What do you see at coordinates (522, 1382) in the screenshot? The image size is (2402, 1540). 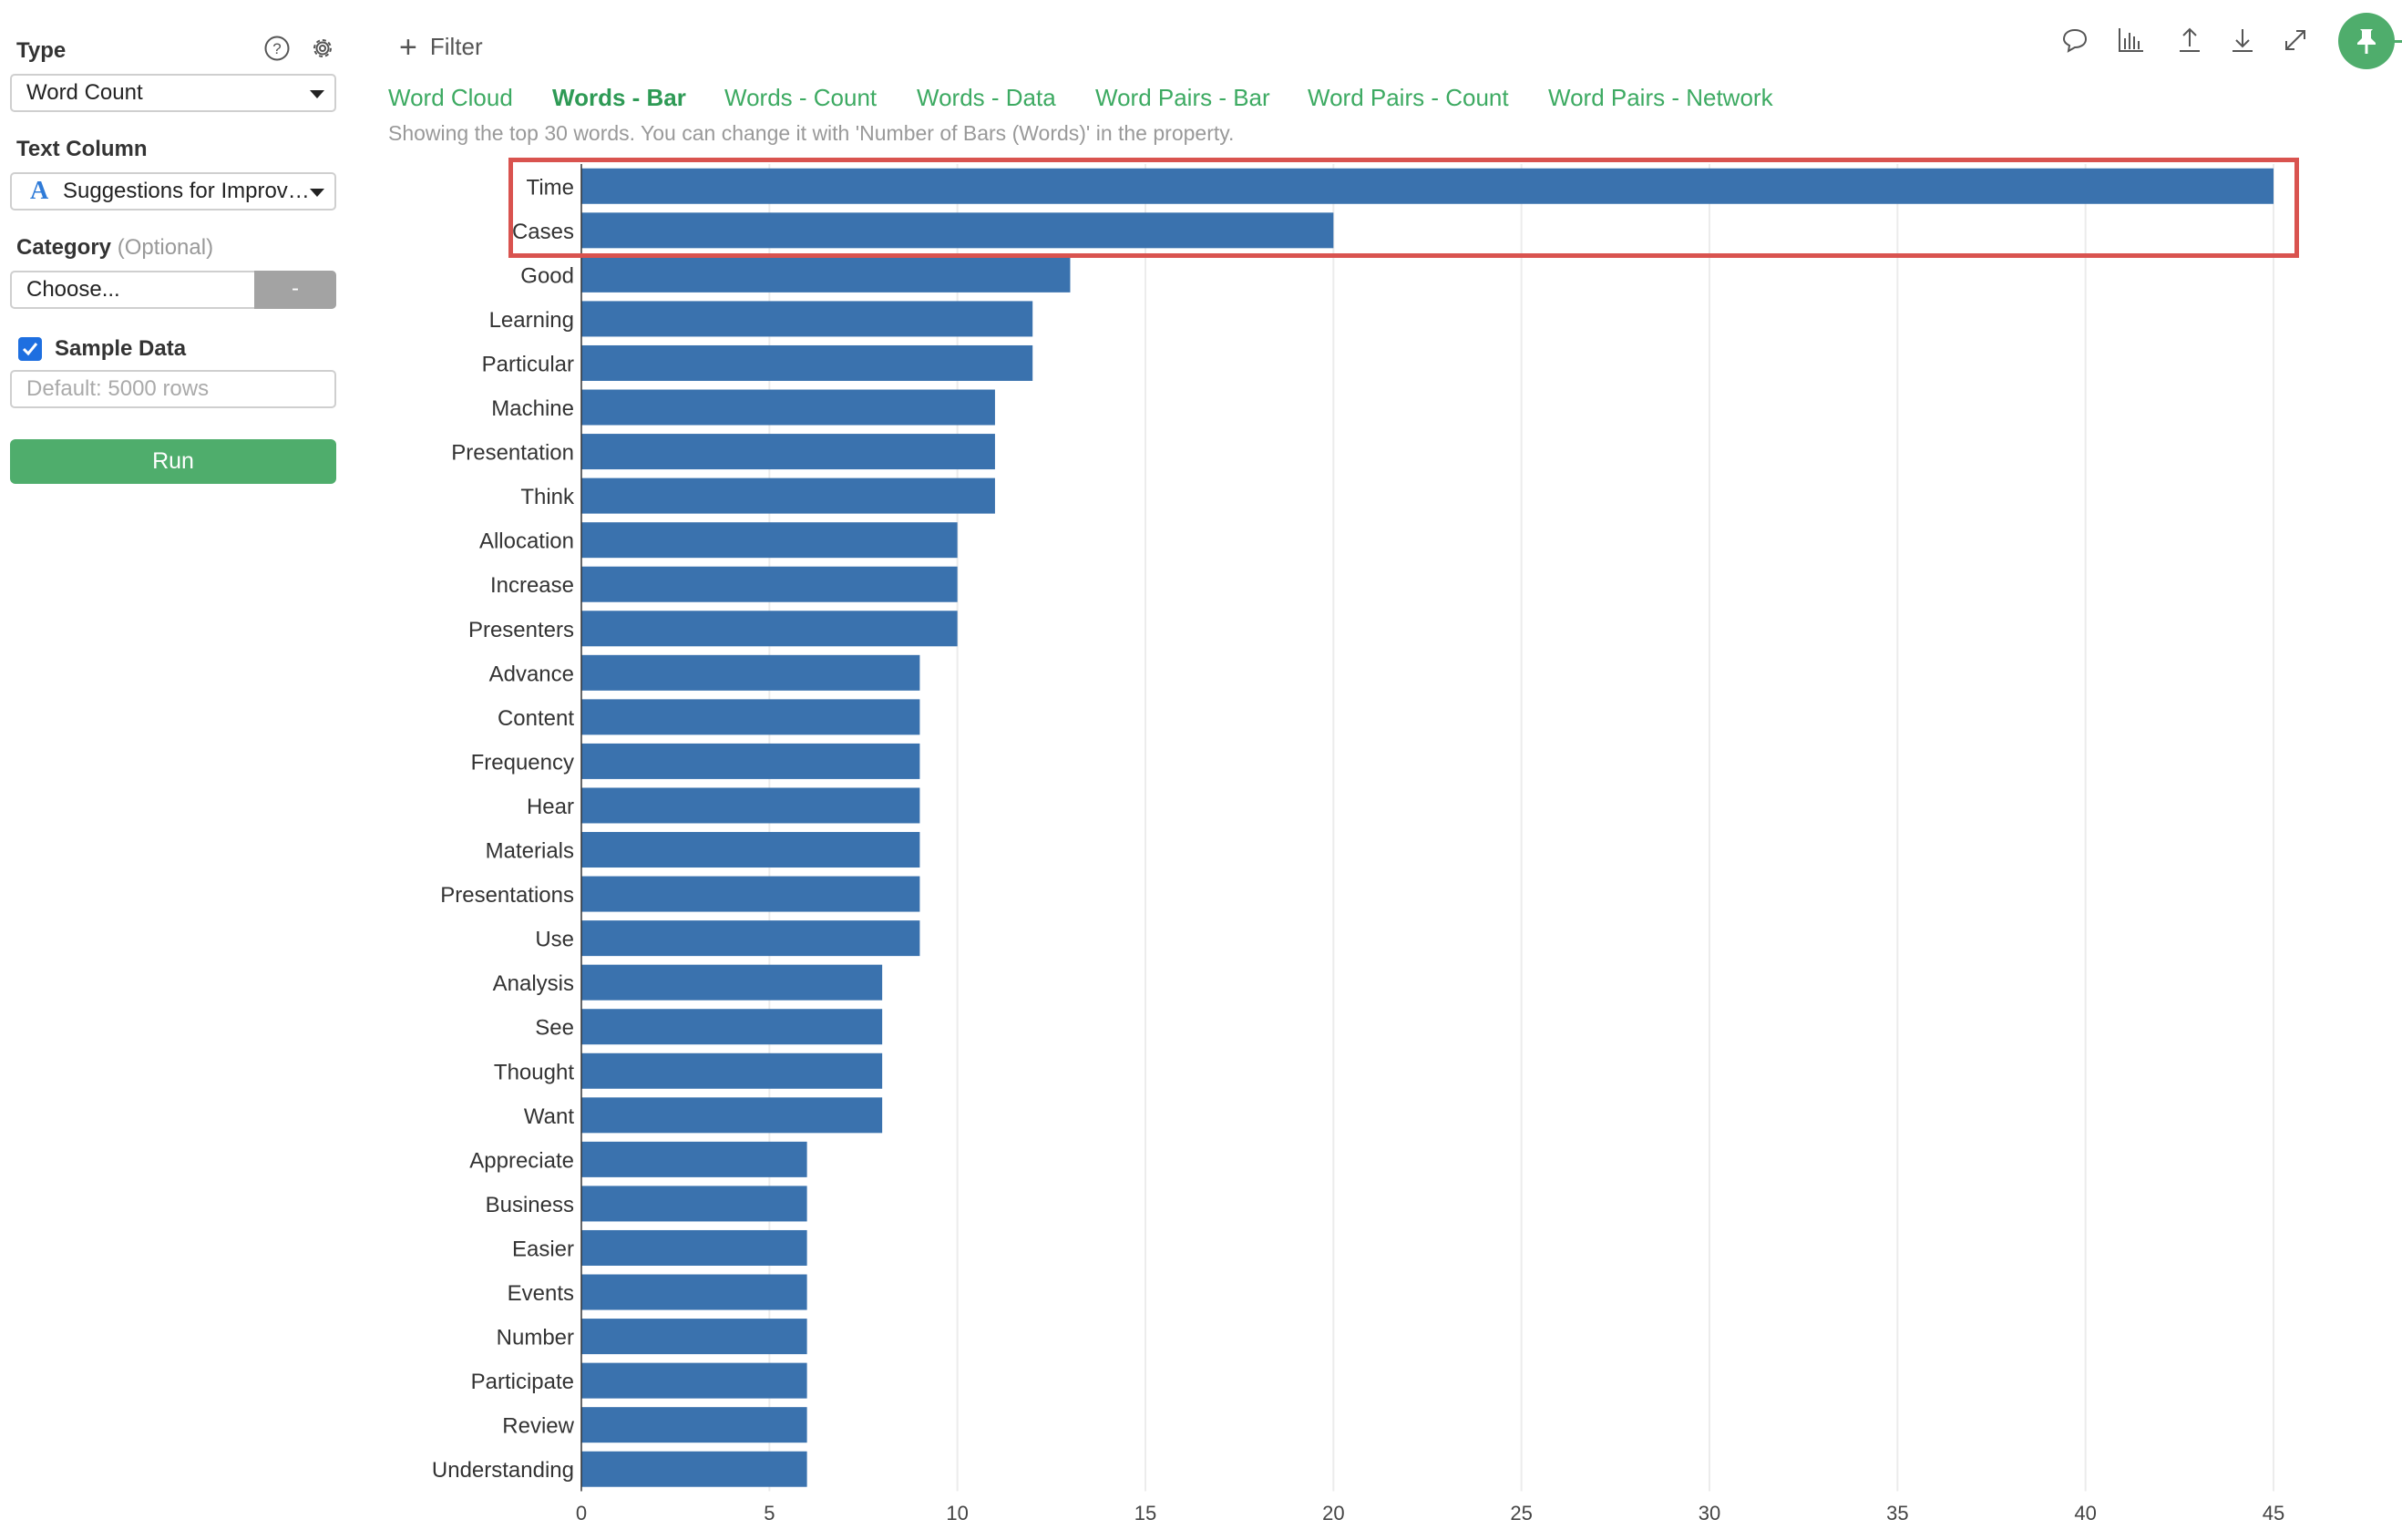 I see `category-label: Participate` at bounding box center [522, 1382].